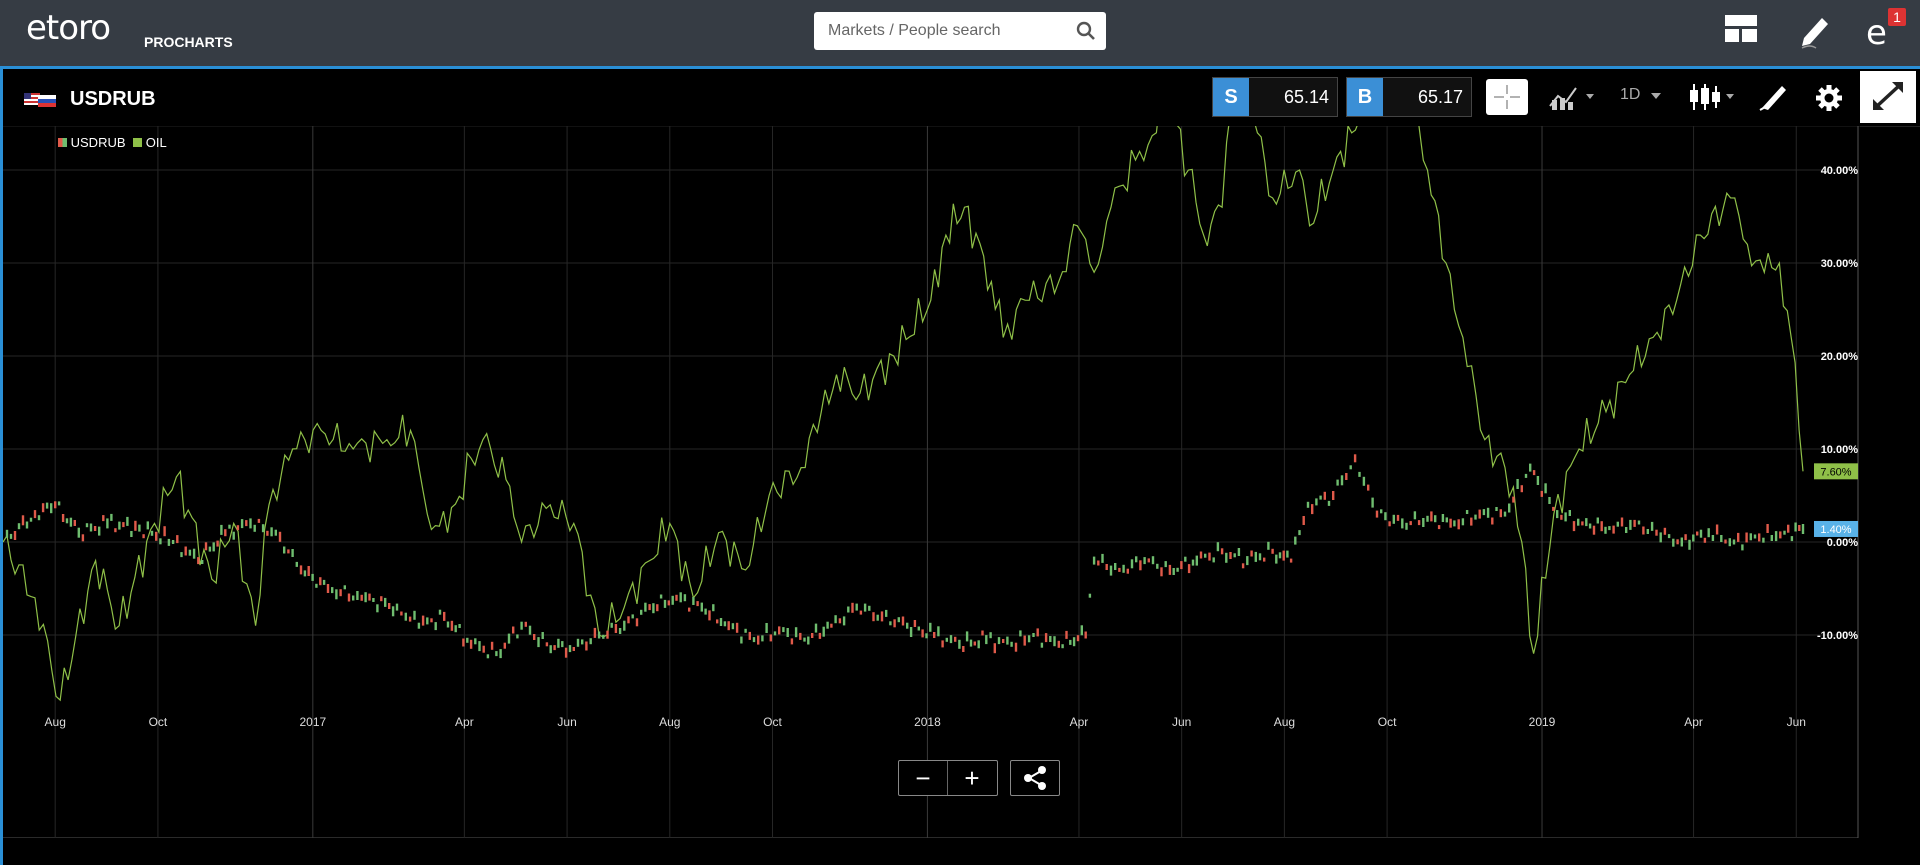  Describe the element at coordinates (1888, 97) in the screenshot. I see `fullscreen-button` at that location.